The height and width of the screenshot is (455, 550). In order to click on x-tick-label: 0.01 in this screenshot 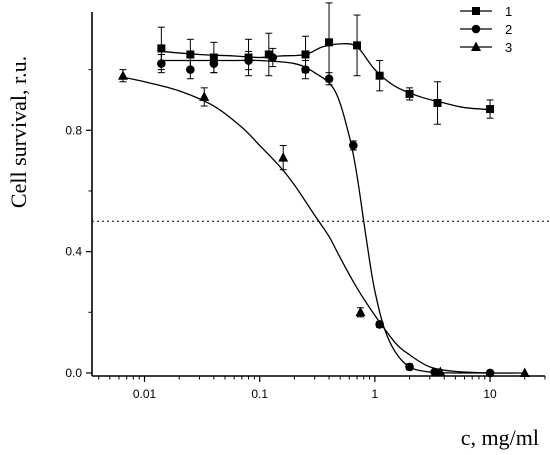, I will do `click(145, 394)`.